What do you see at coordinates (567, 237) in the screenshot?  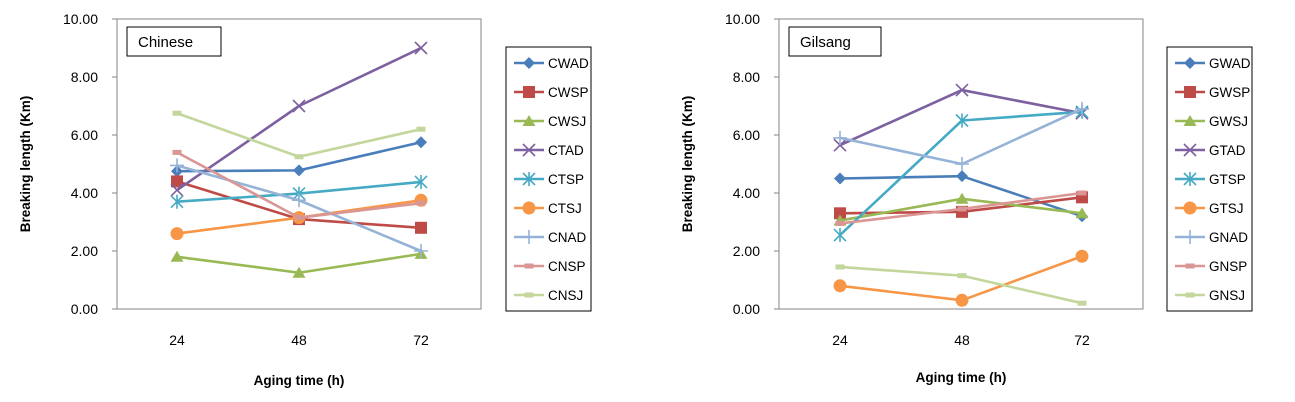 I see `legend-label: CNAD` at bounding box center [567, 237].